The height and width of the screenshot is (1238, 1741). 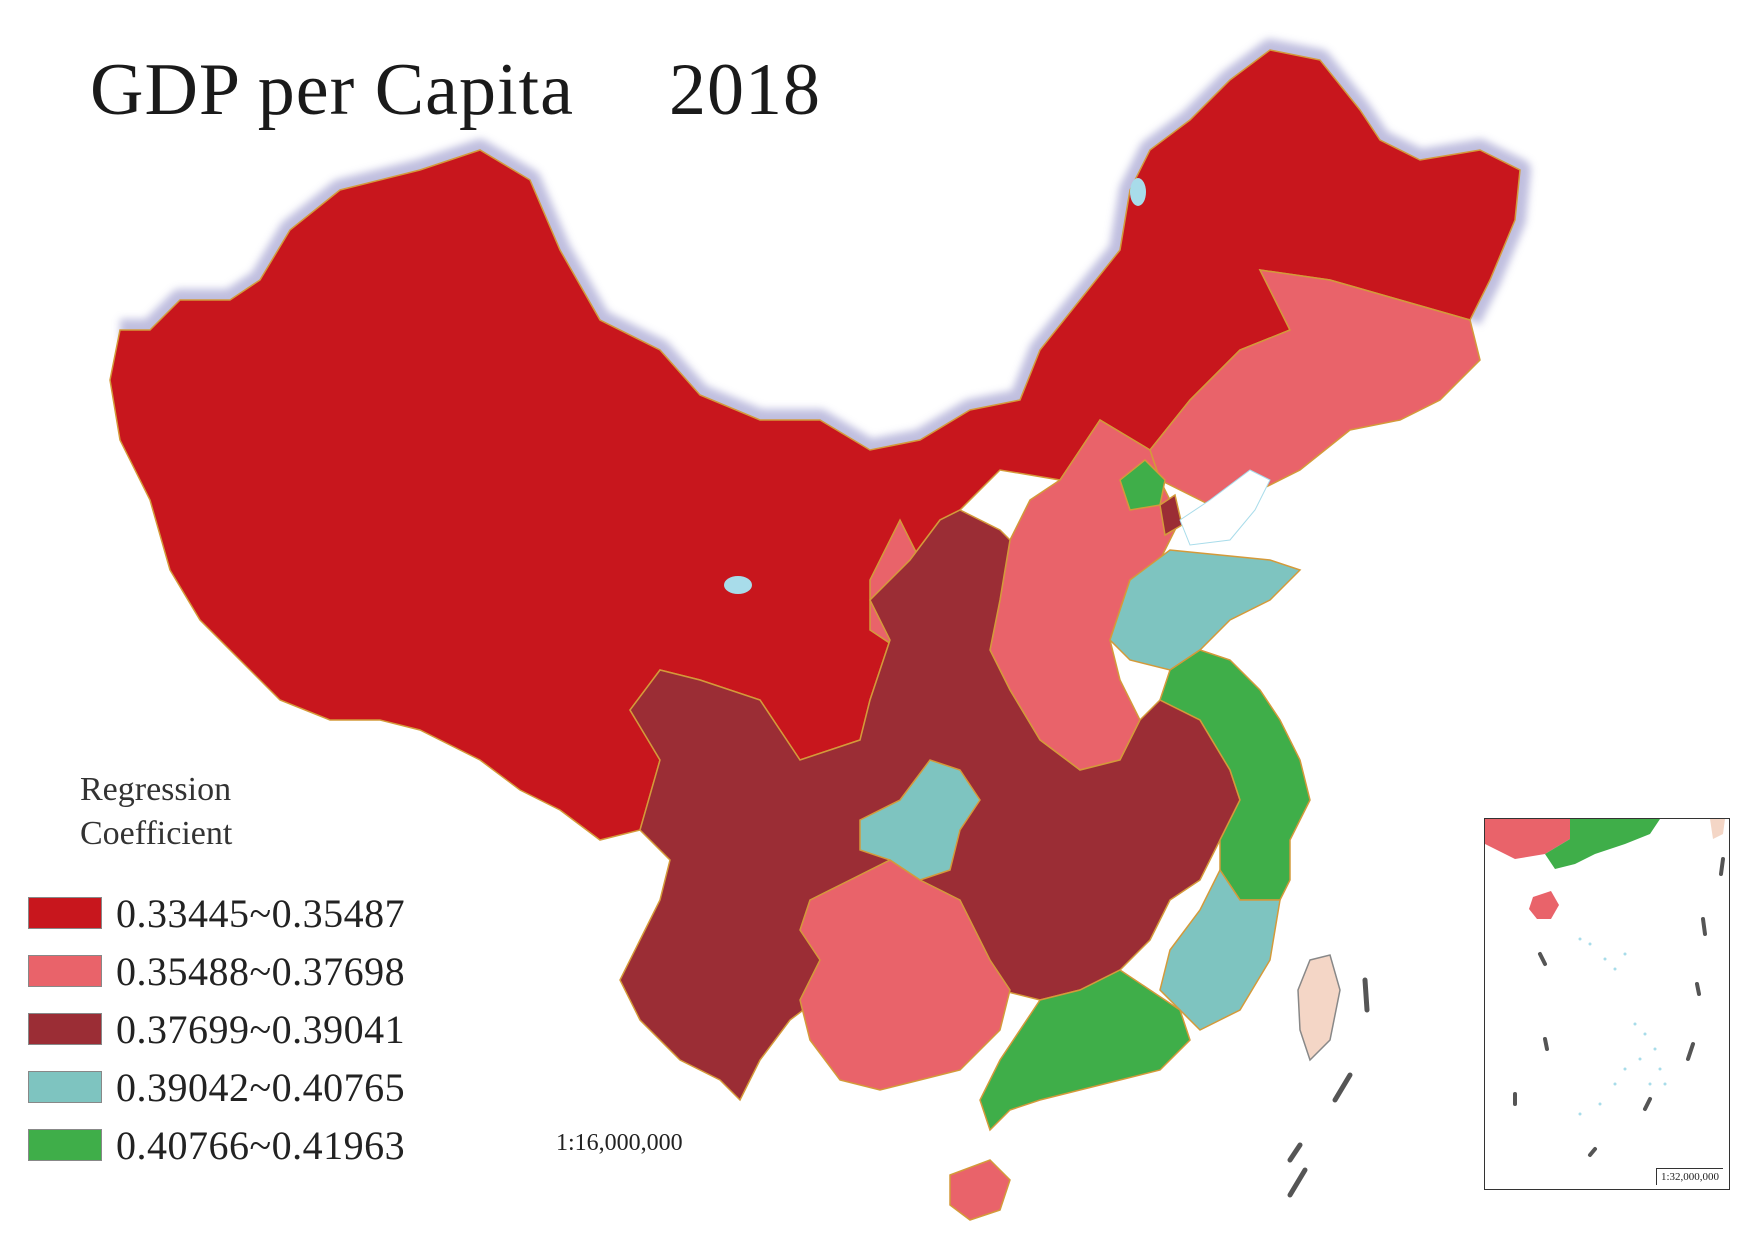 I want to click on legend-title: Regression Coefficient, so click(x=156, y=812).